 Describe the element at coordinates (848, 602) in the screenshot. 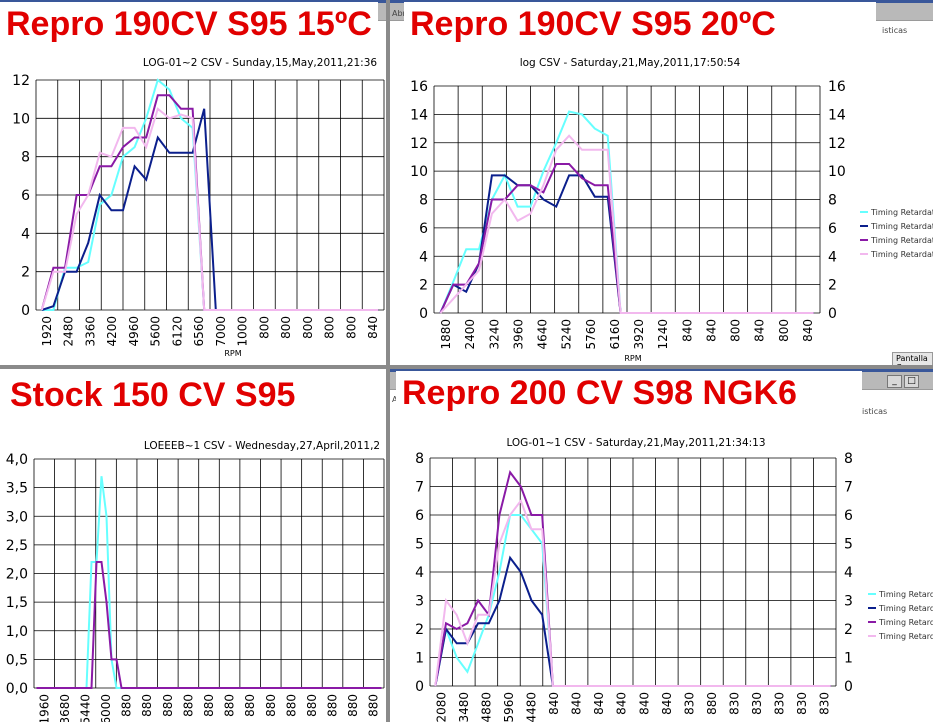

I see `y-tick-label-right: 3` at that location.